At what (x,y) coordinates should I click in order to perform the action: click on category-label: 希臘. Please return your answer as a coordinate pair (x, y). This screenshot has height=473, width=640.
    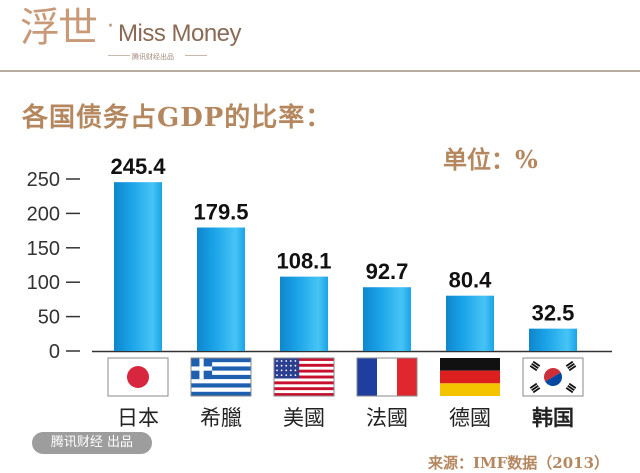
    Looking at the image, I should click on (221, 418).